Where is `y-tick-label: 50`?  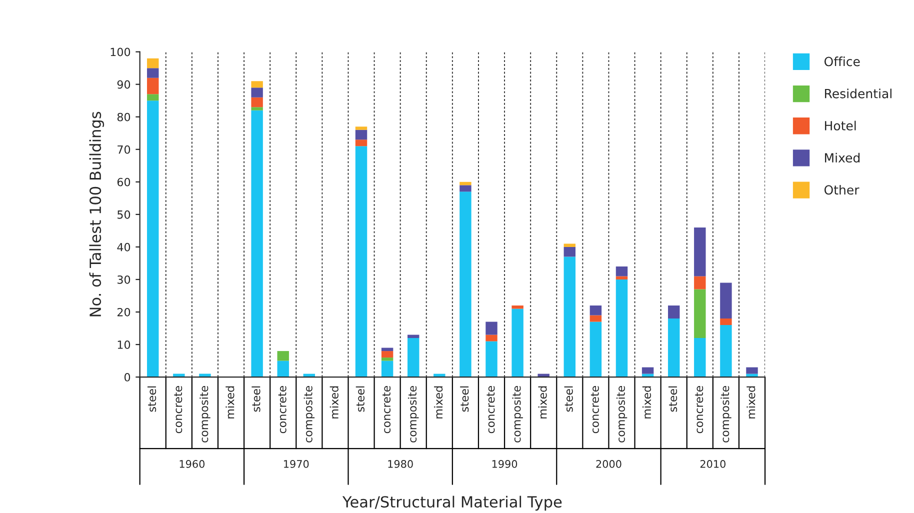
y-tick-label: 50 is located at coordinates (124, 214).